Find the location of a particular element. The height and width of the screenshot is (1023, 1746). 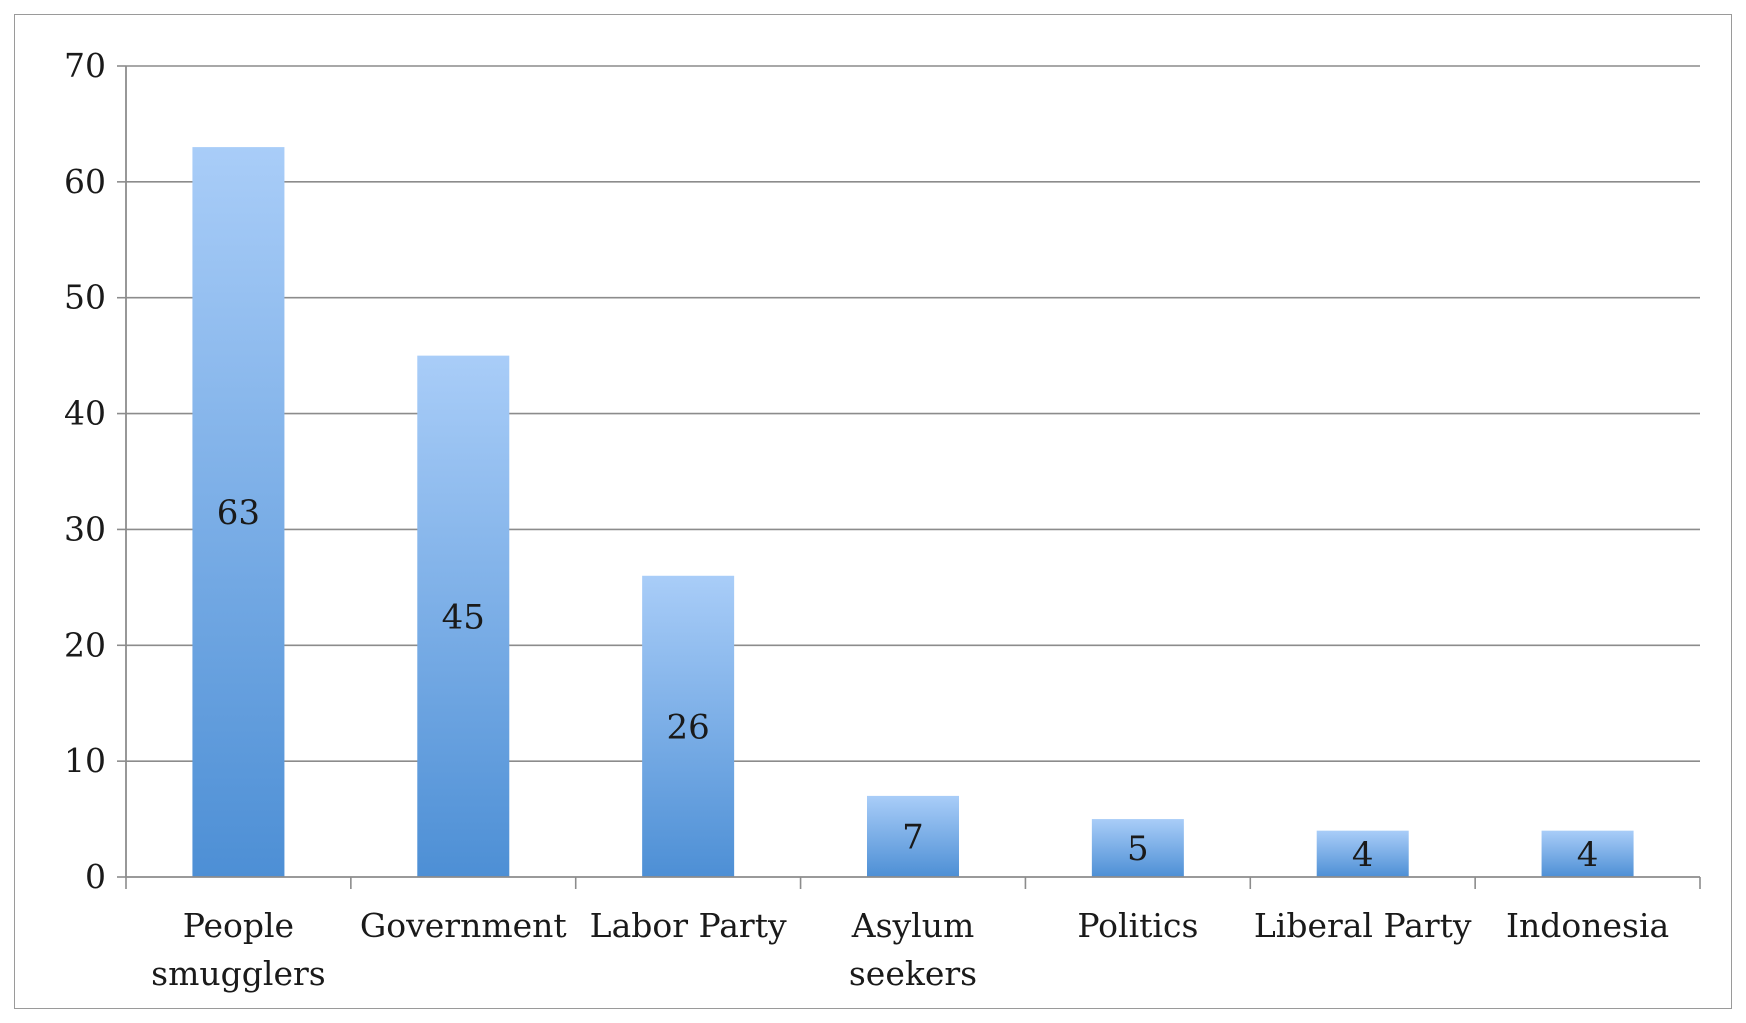

y-tick-label: 30 is located at coordinates (85, 528).